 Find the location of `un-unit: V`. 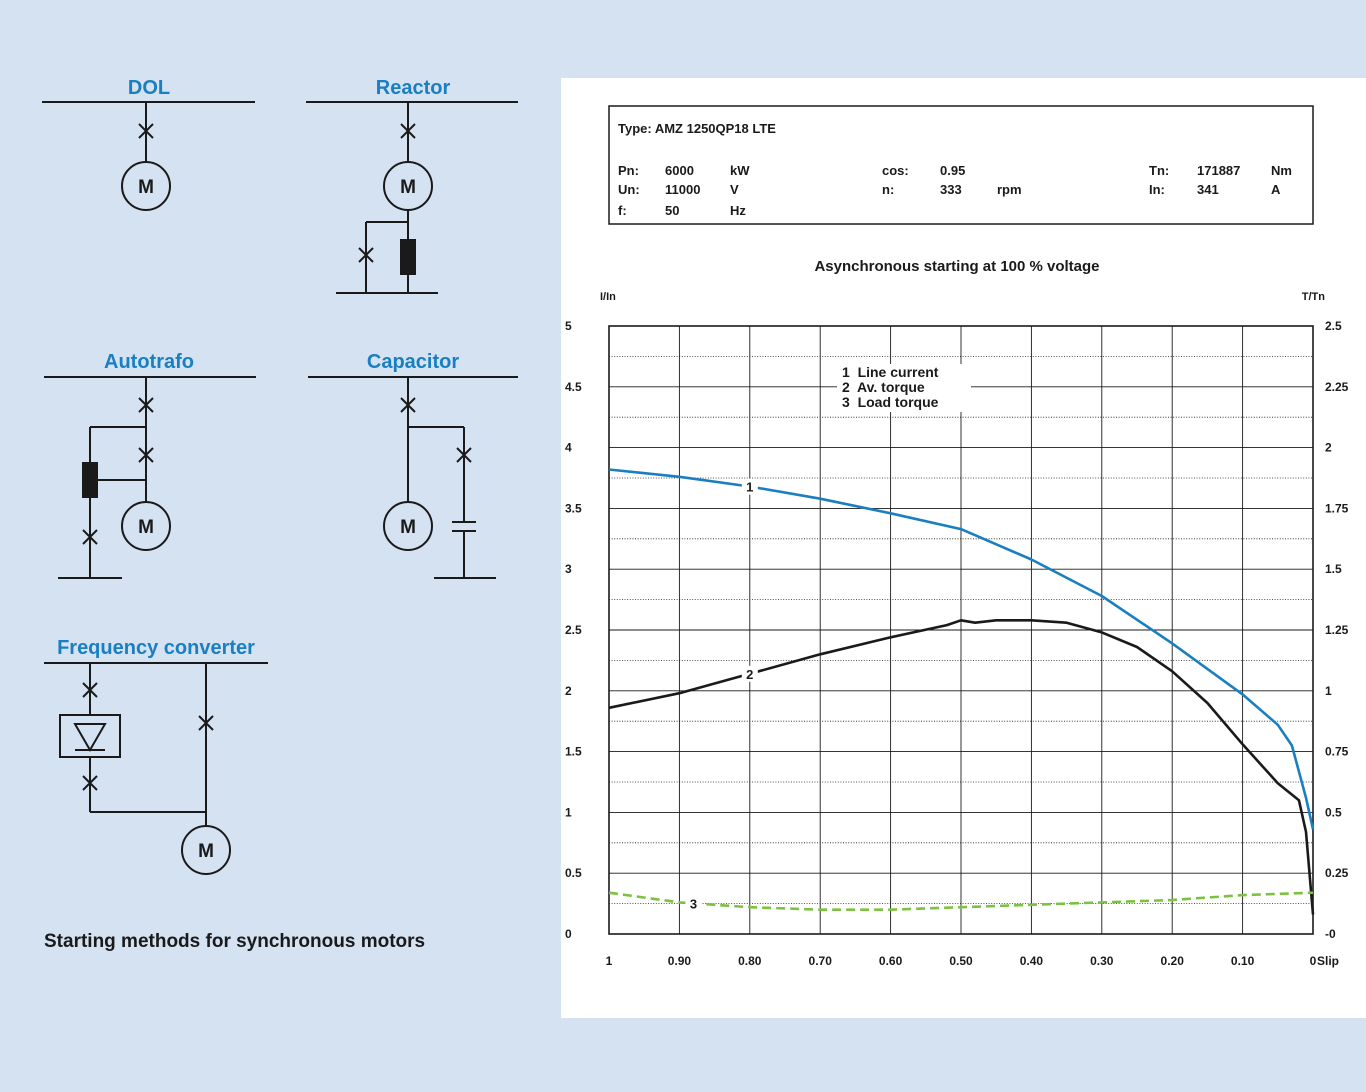

un-unit: V is located at coordinates (734, 189).